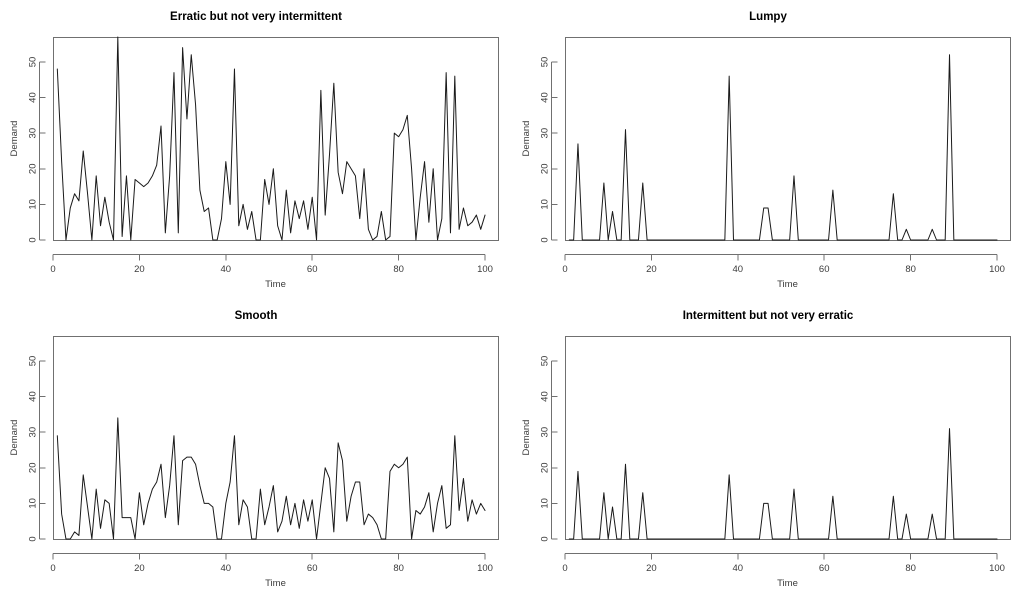 The image size is (1024, 597). I want to click on plot-title: Lumpy, so click(768, 17).